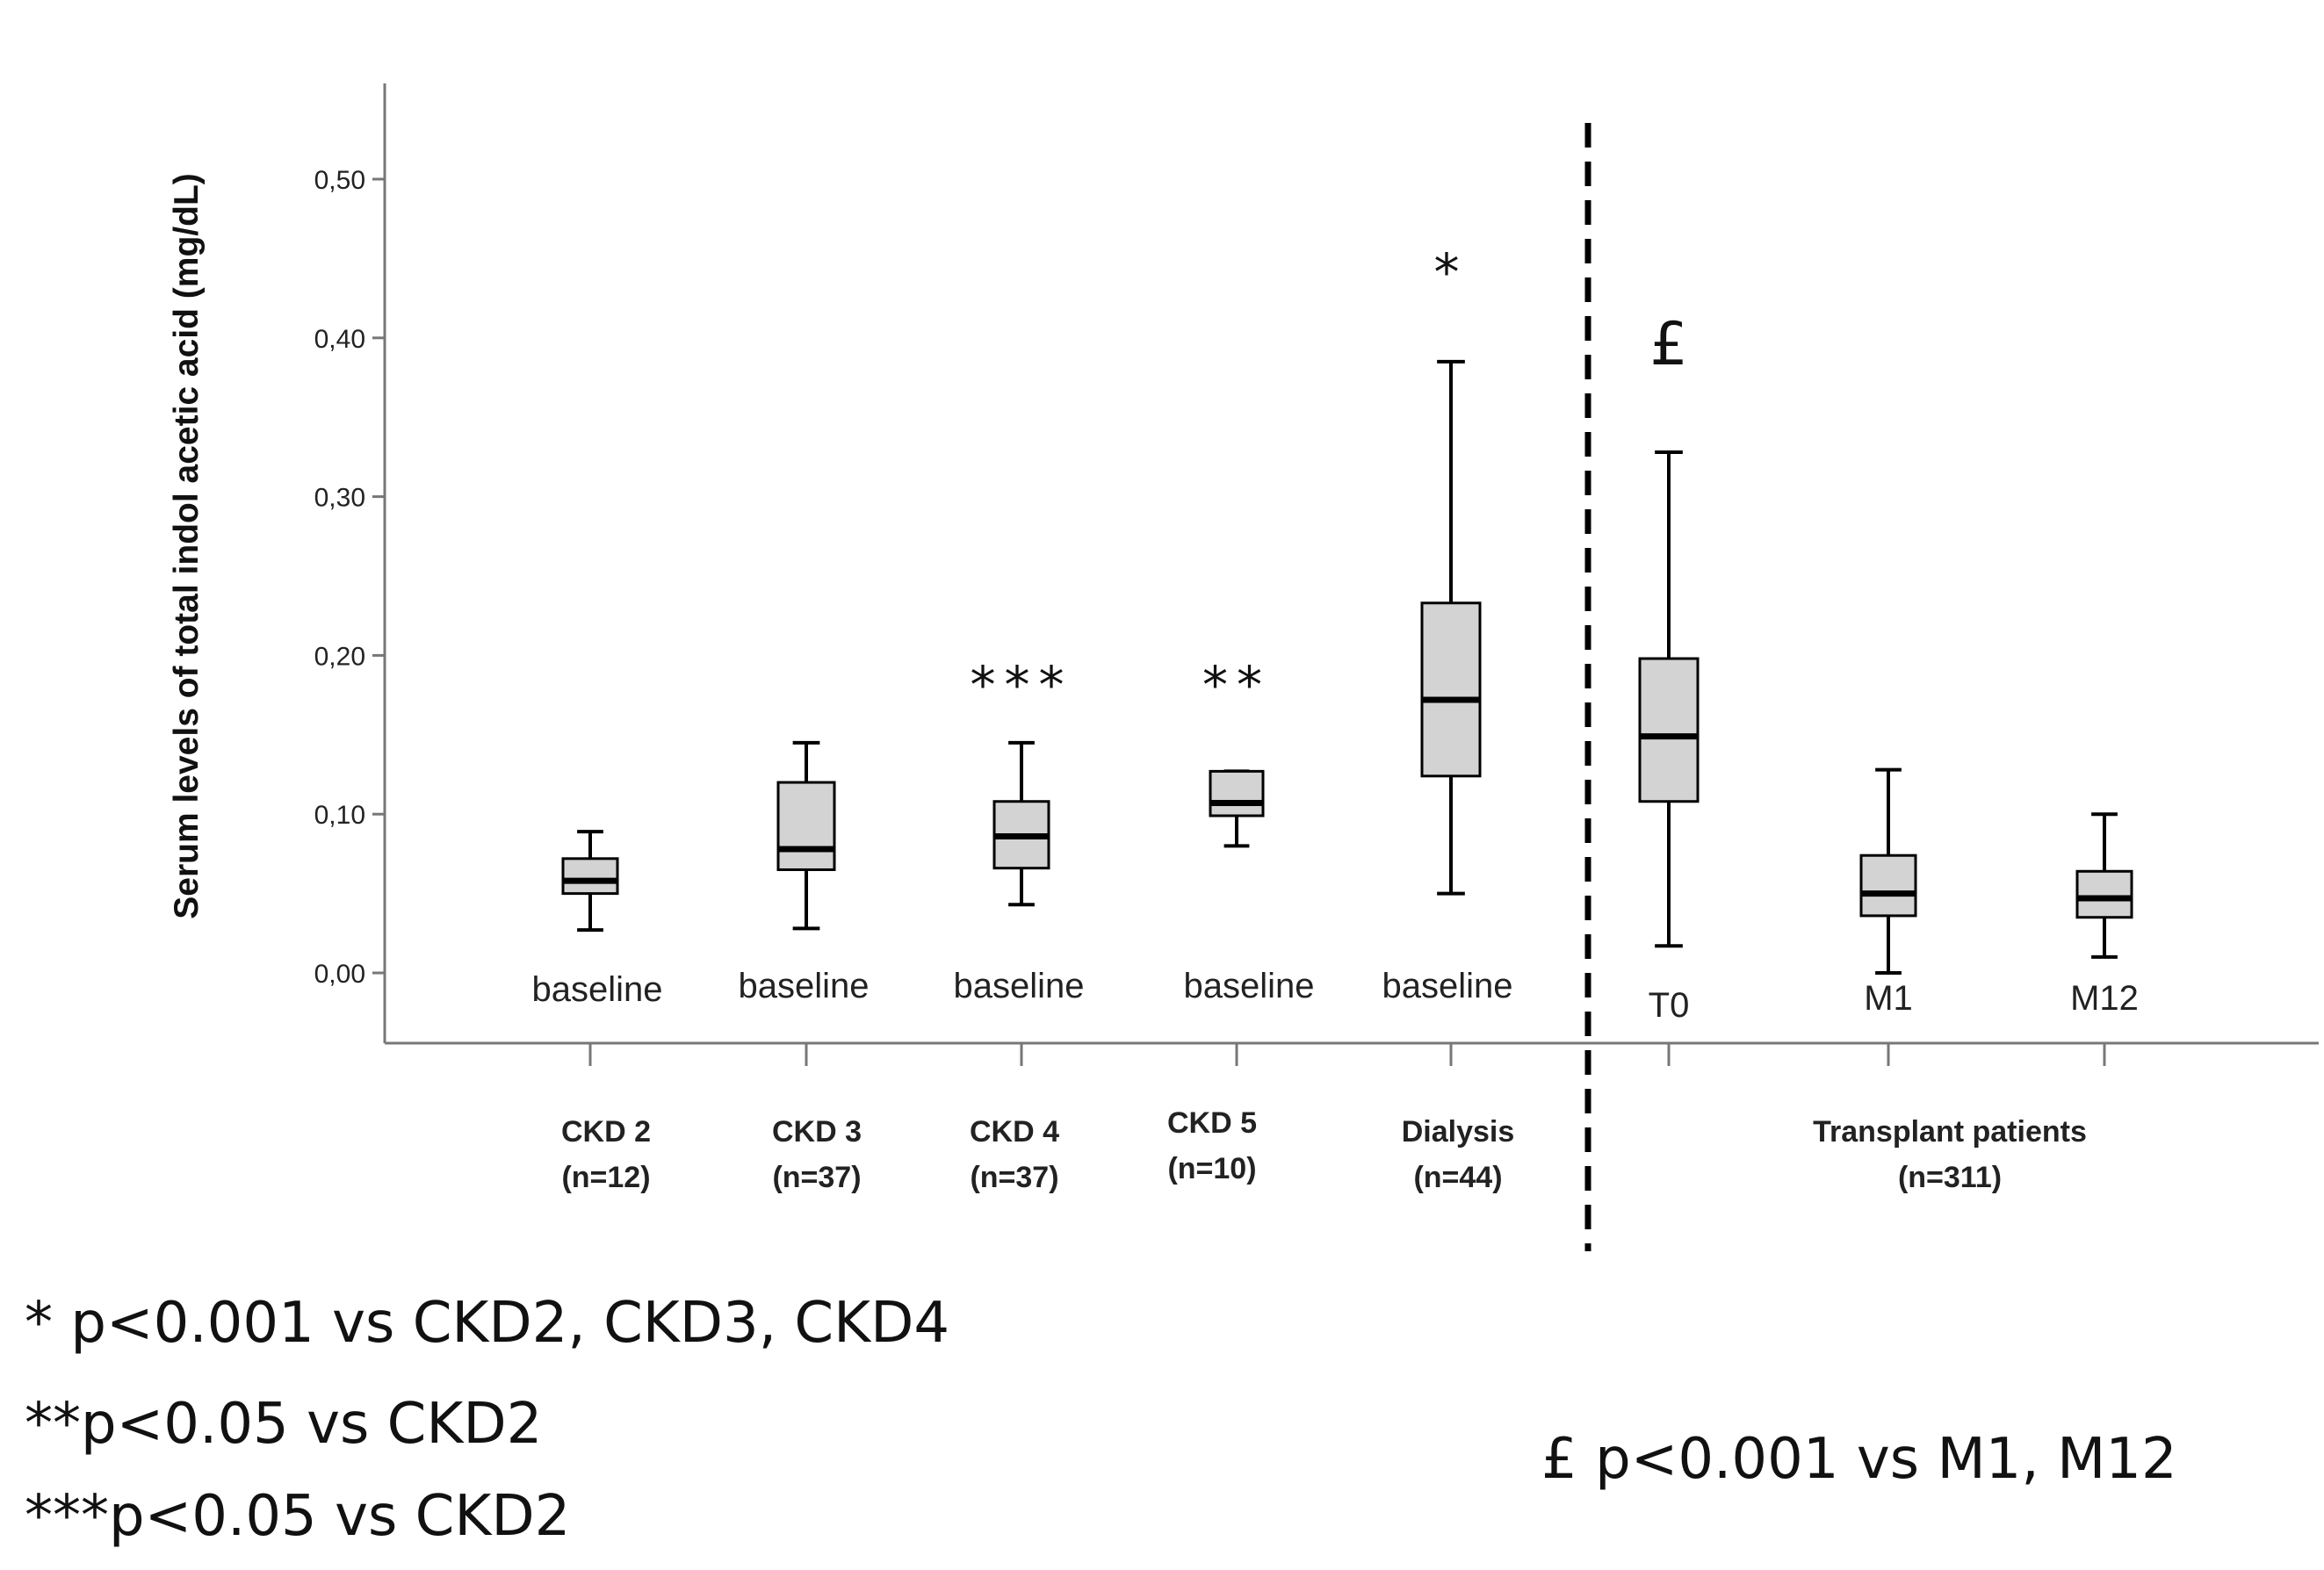 The height and width of the screenshot is (1570, 2324). What do you see at coordinates (1236, 685) in the screenshot?
I see `significance-mark: **` at bounding box center [1236, 685].